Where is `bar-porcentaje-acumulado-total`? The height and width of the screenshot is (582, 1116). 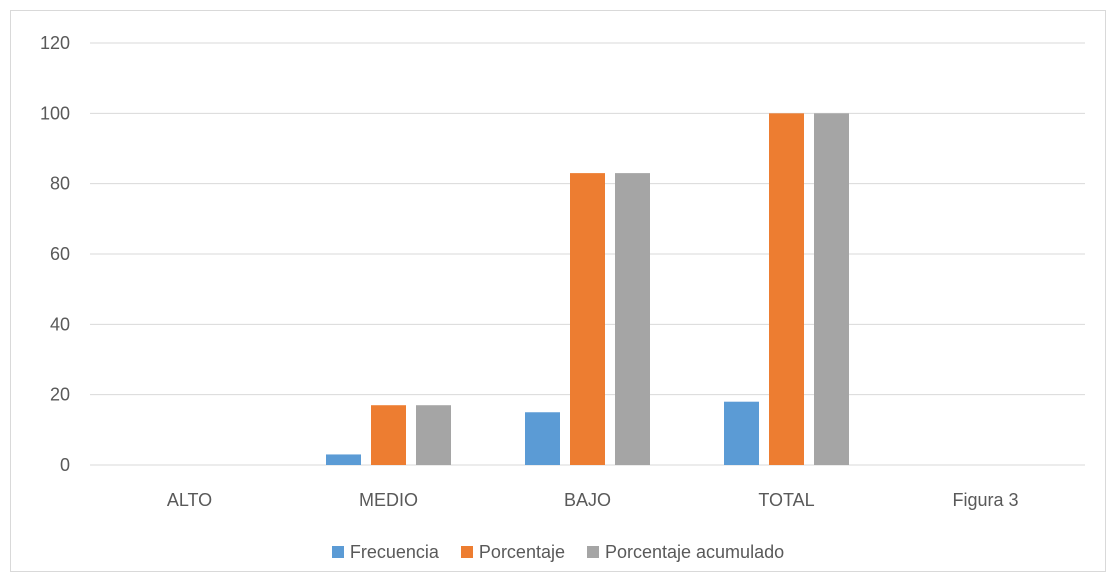 bar-porcentaje-acumulado-total is located at coordinates (831, 289).